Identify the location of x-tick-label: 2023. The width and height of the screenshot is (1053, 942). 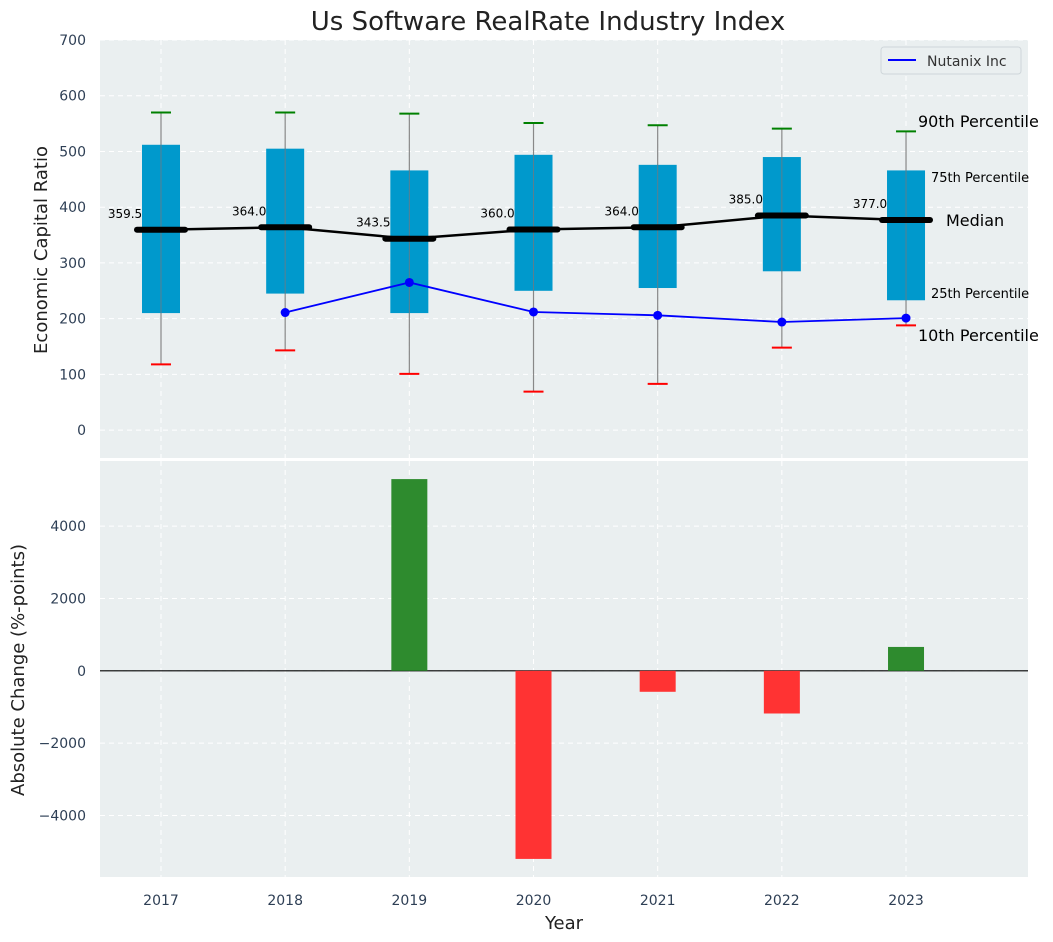
(906, 901).